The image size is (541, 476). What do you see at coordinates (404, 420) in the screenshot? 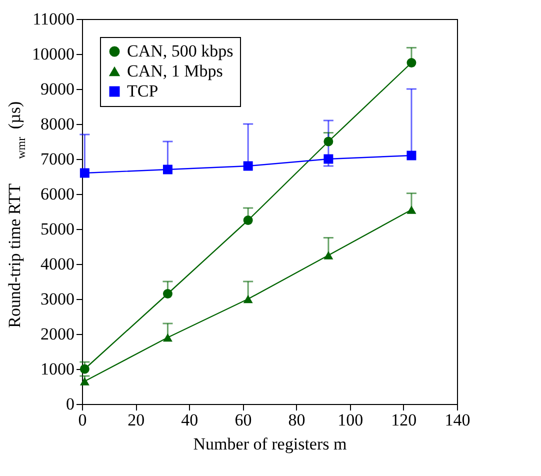
I see `x-tick-label: 120` at bounding box center [404, 420].